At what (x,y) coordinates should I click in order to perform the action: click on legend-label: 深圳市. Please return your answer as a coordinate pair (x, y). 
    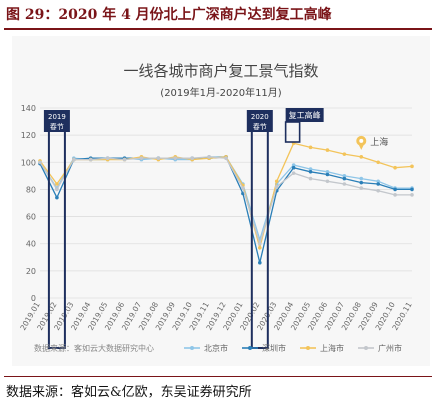
    Looking at the image, I should click on (274, 348).